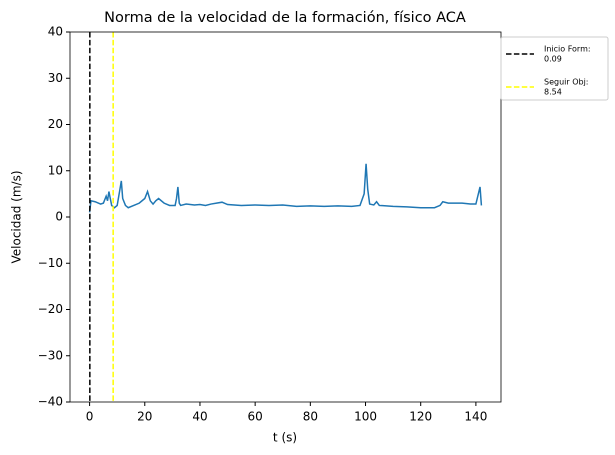  I want to click on x-tick-label: 80, so click(310, 417).